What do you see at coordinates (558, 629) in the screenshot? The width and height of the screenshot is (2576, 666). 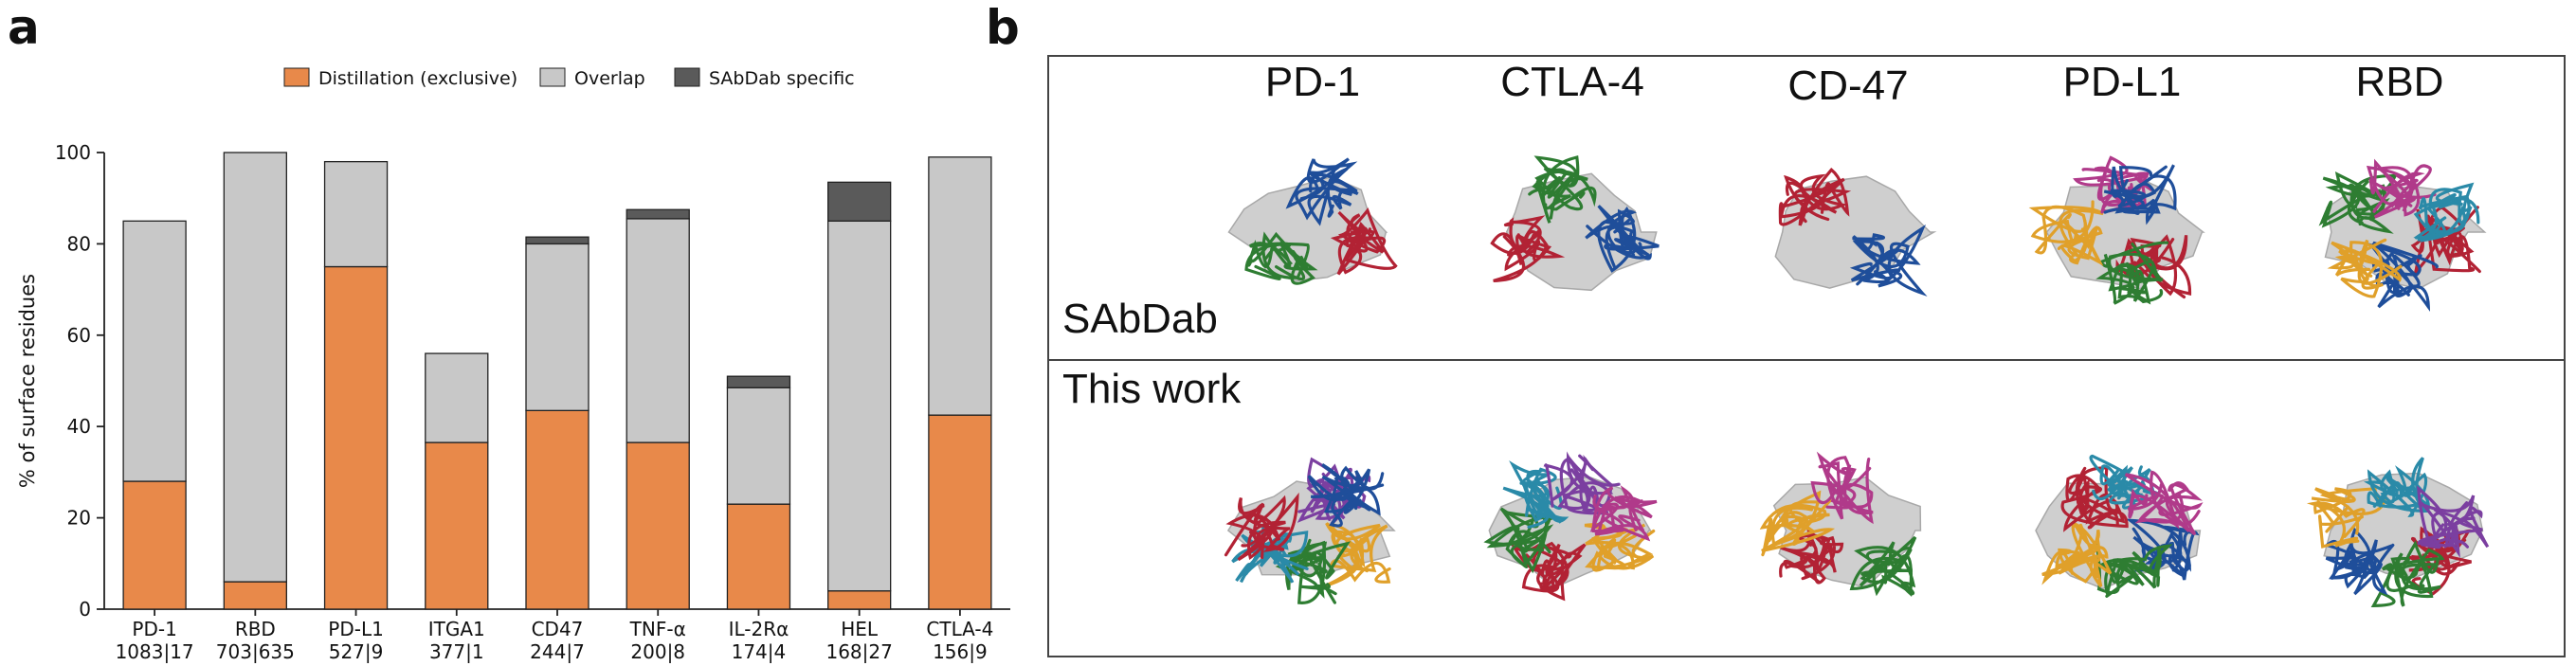 I see `x-tick-label: CD47` at bounding box center [558, 629].